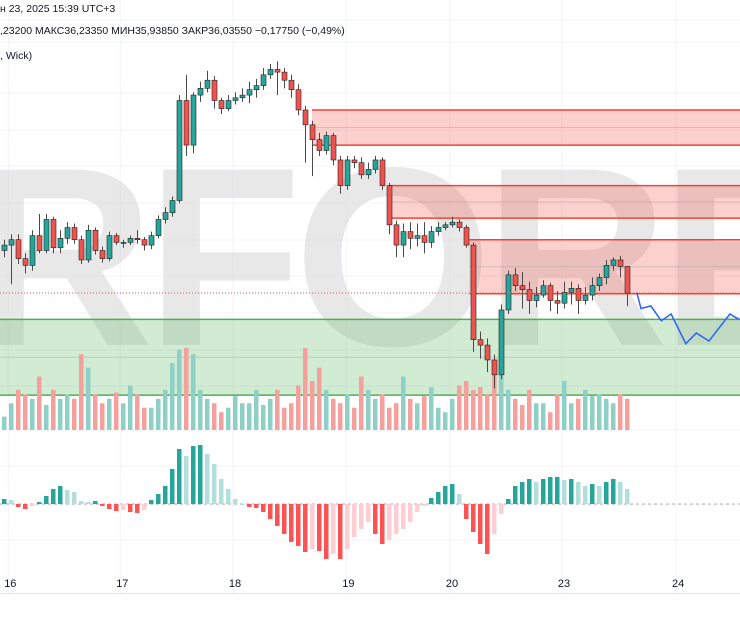 Image resolution: width=740 pixels, height=620 pixels. I want to click on forecast-line, so click(688, 319).